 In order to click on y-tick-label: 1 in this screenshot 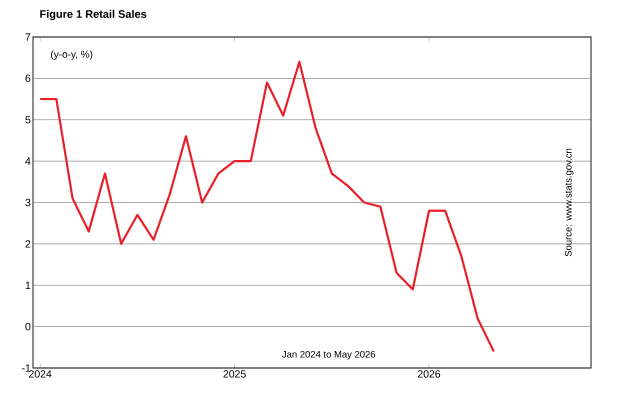, I will do `click(28, 285)`.